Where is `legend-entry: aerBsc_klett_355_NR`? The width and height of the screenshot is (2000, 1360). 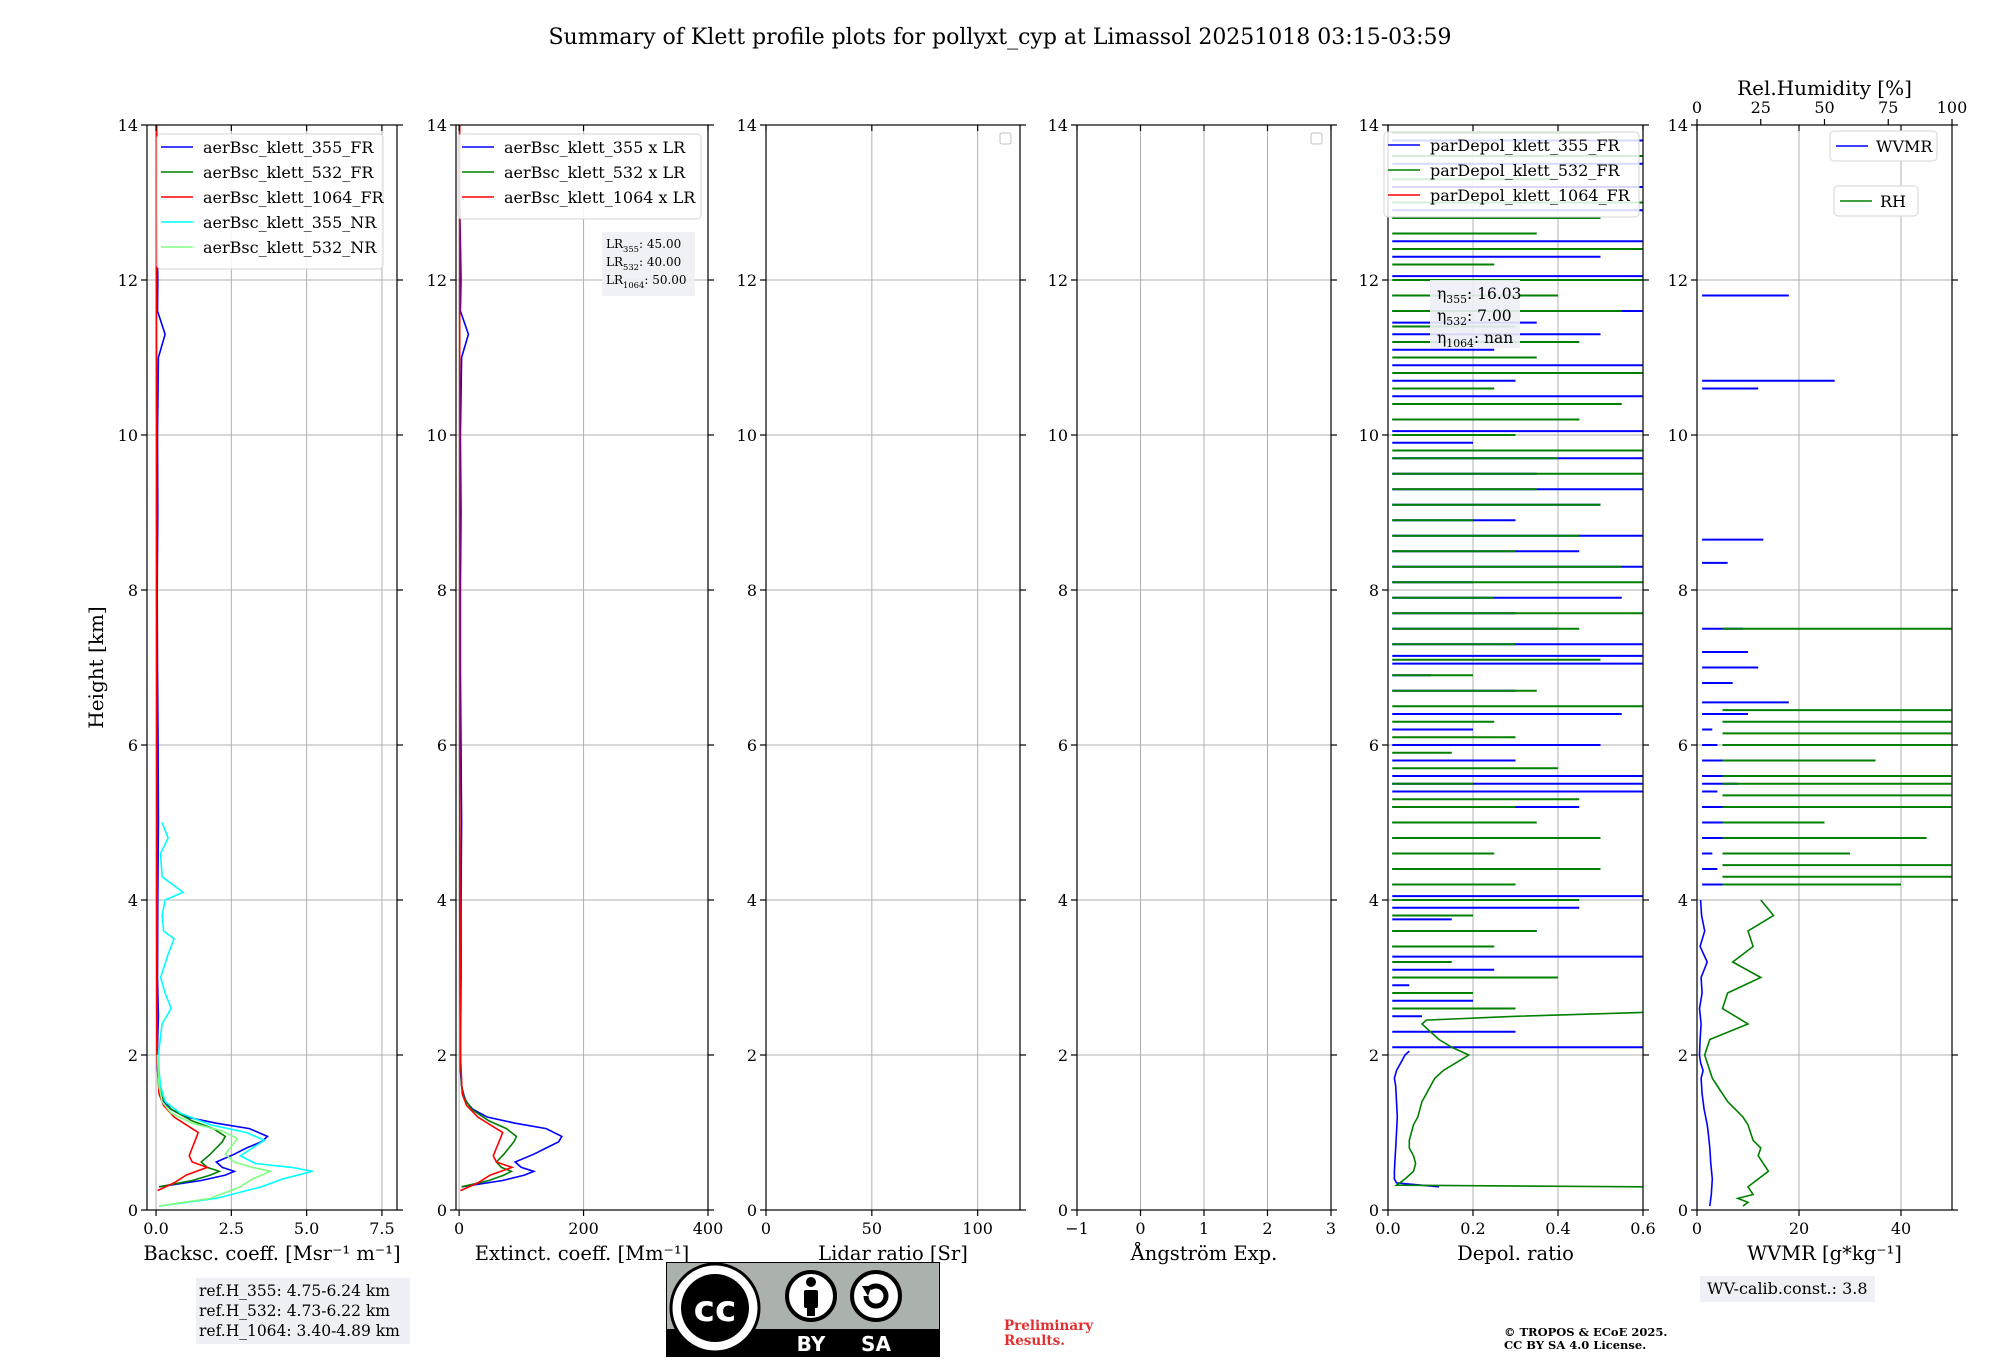 legend-entry: aerBsc_klett_355_NR is located at coordinates (290, 222).